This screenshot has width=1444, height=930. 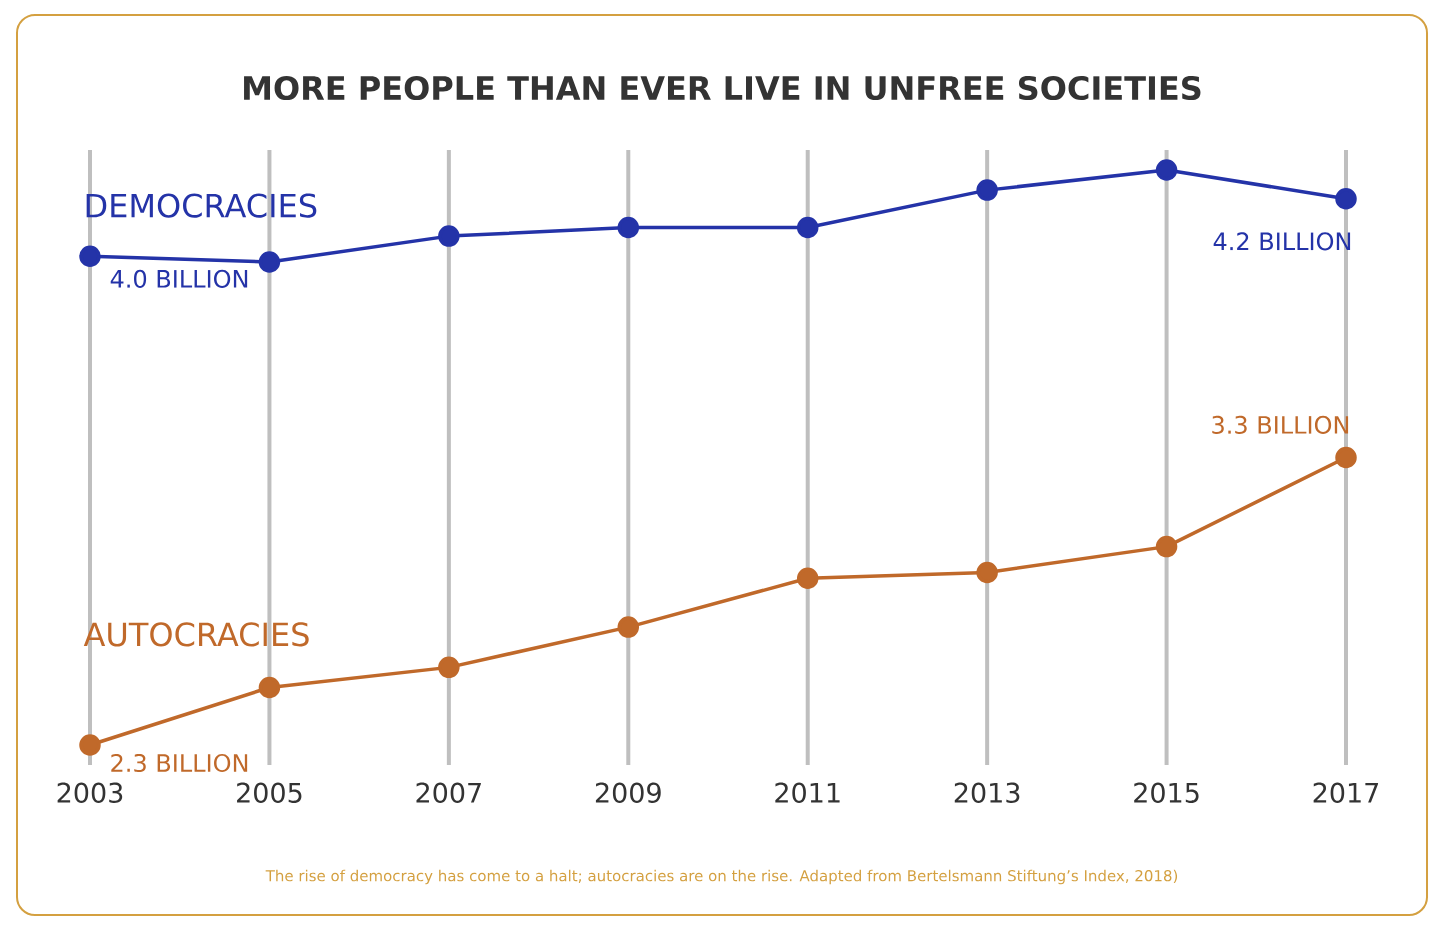 I want to click on data-label: 2.3 BILLION, so click(x=179, y=763).